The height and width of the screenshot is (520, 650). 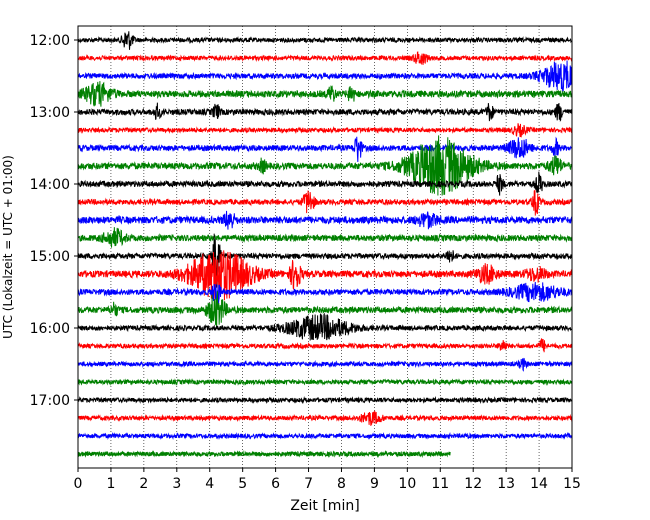 I want to click on x-tick-label: 5, so click(x=242, y=484).